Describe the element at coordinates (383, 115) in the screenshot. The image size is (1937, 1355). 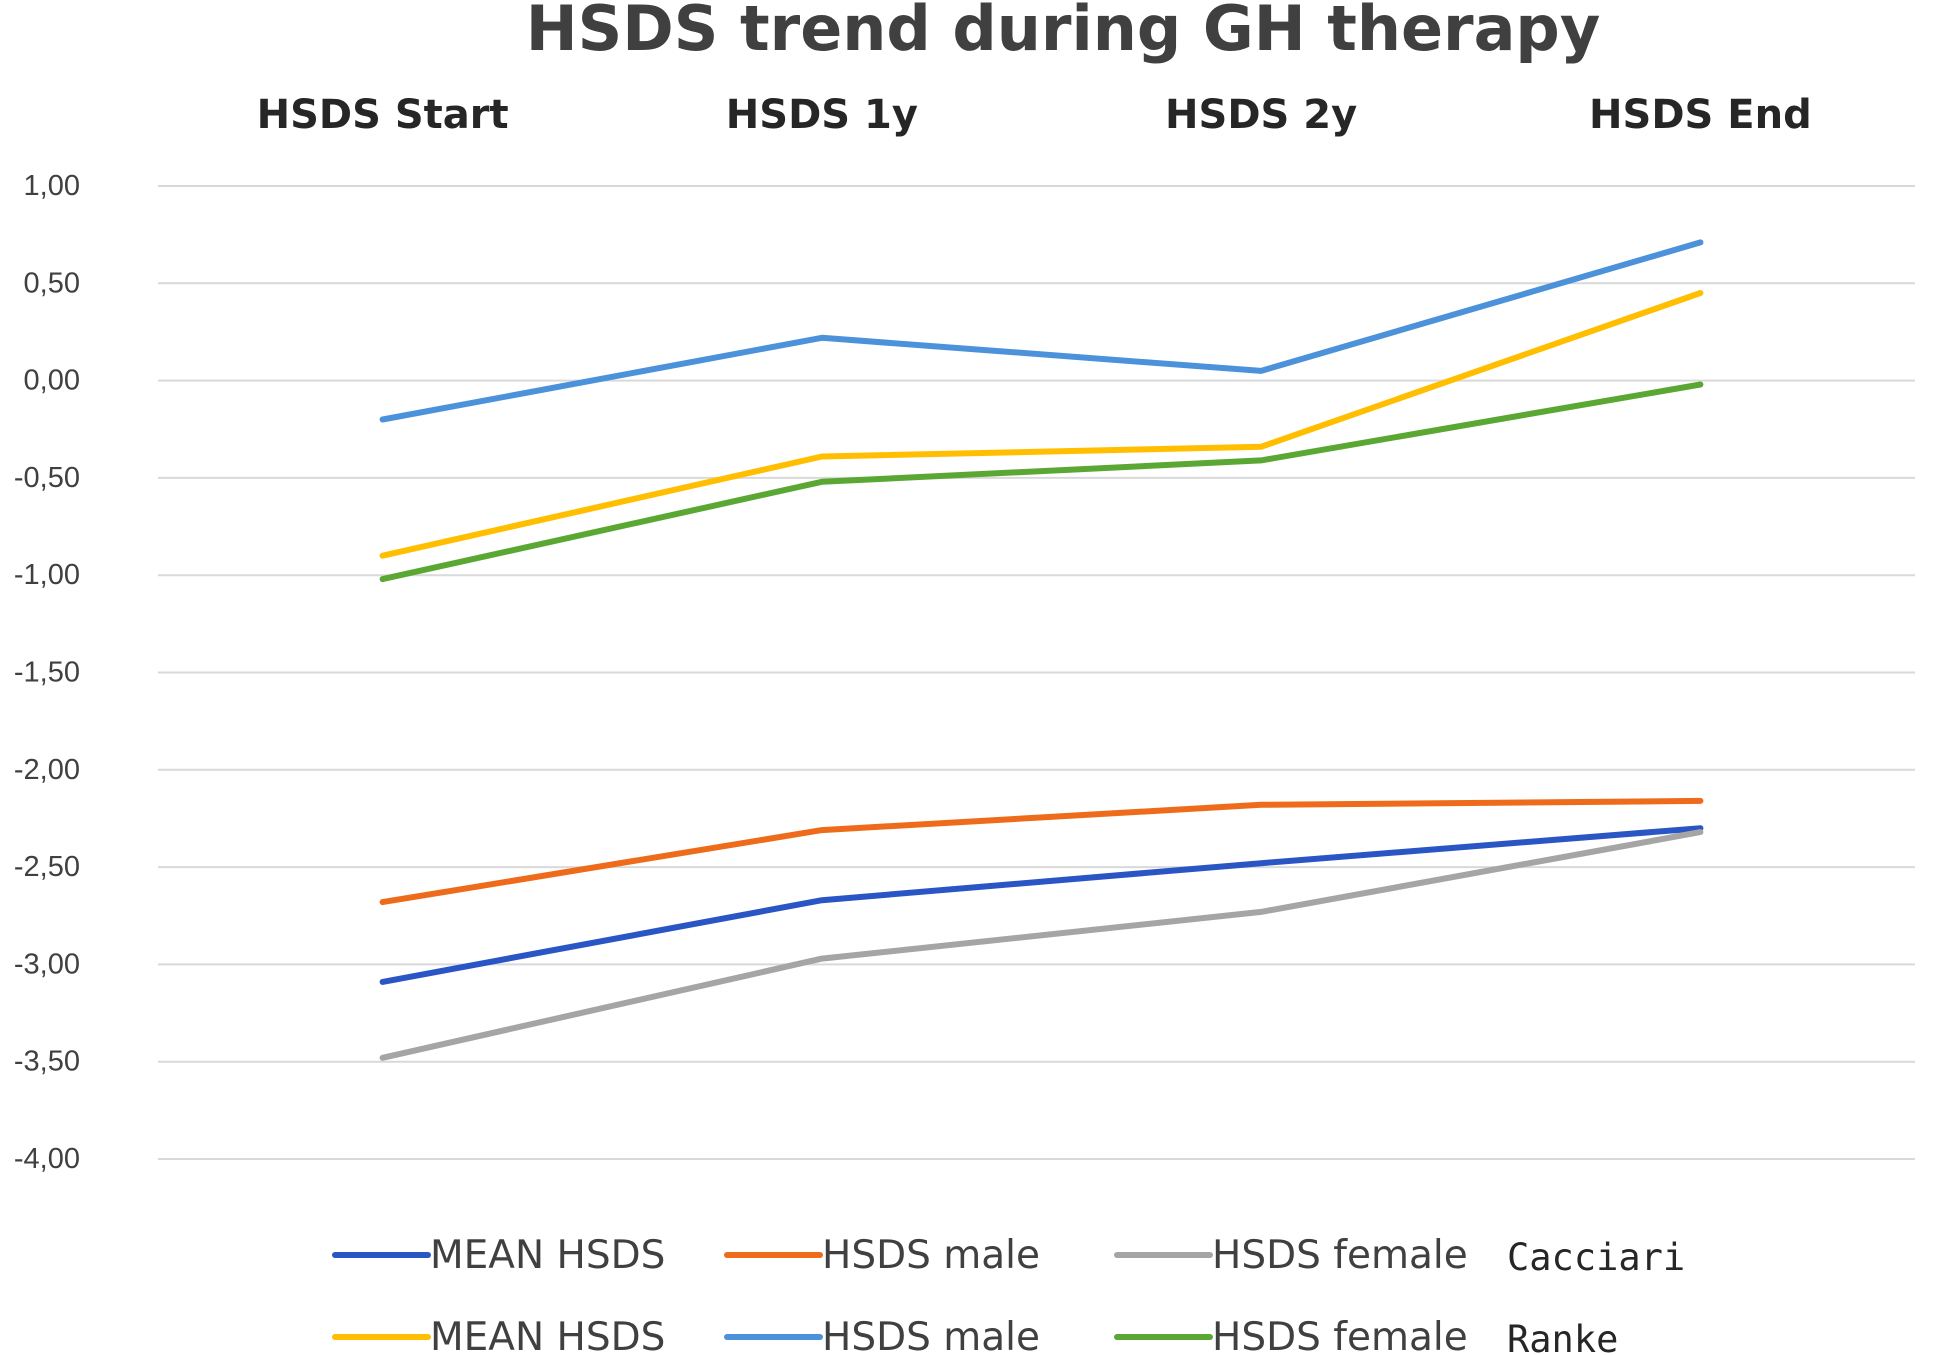
I see `category-label: HSDS Start` at that location.